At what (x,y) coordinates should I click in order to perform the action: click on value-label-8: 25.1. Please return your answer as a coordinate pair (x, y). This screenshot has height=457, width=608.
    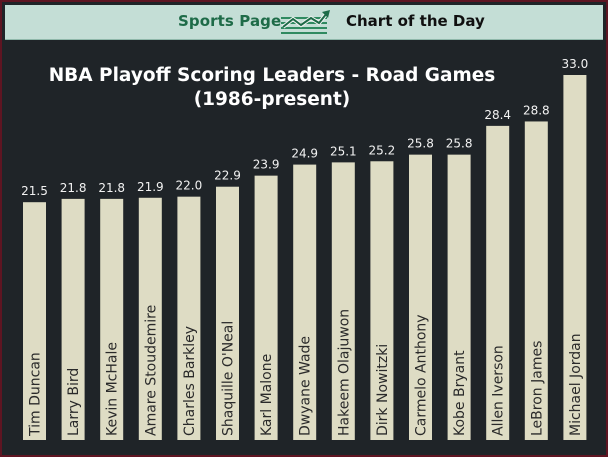
    Looking at the image, I should click on (343, 151).